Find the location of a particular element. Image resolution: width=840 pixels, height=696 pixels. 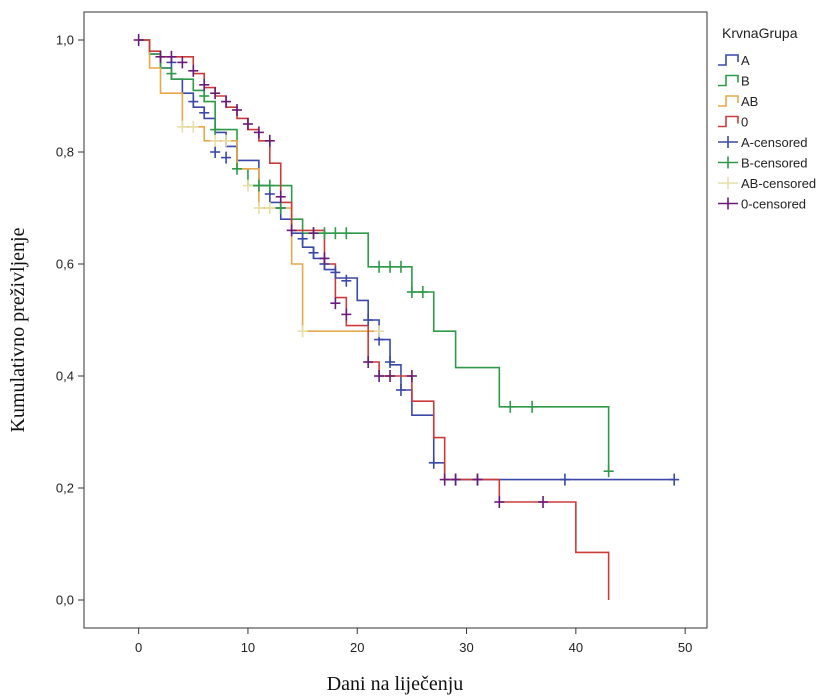

x-tick-label: 40 is located at coordinates (576, 647).